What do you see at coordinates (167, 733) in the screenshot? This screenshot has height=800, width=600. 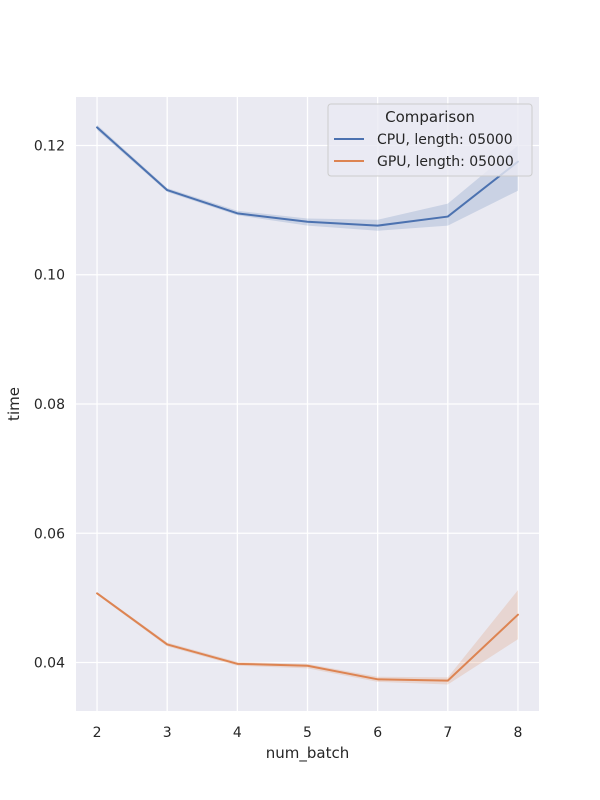 I see `x-tick-label: 3` at bounding box center [167, 733].